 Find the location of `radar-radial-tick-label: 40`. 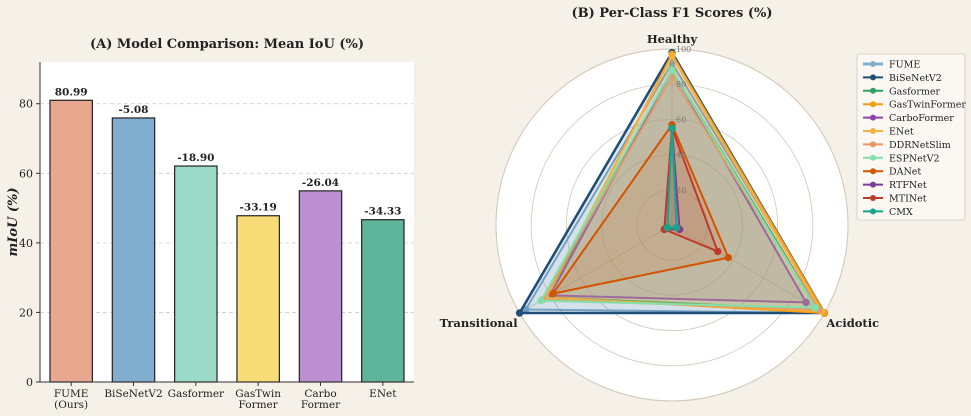

radar-radial-tick-label: 40 is located at coordinates (681, 155).